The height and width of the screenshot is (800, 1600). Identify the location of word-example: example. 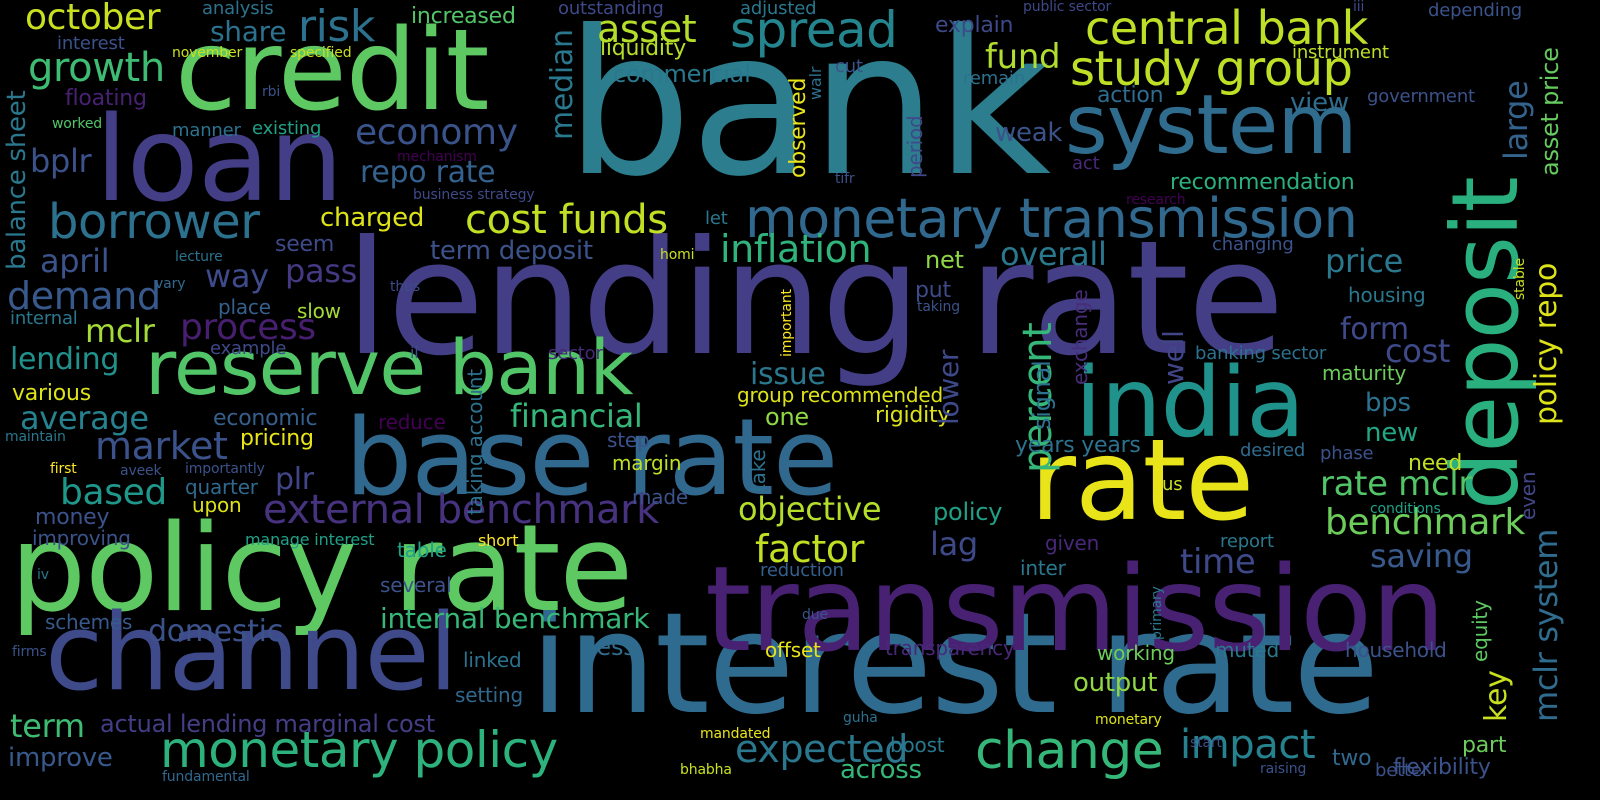
(248, 348).